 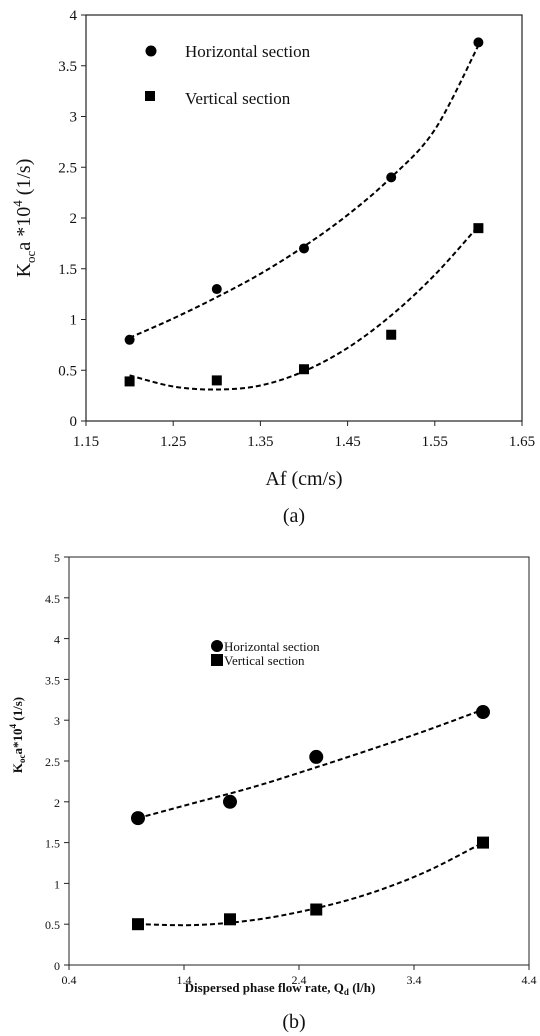 I want to click on y-tick-label: 5, so click(x=57, y=558).